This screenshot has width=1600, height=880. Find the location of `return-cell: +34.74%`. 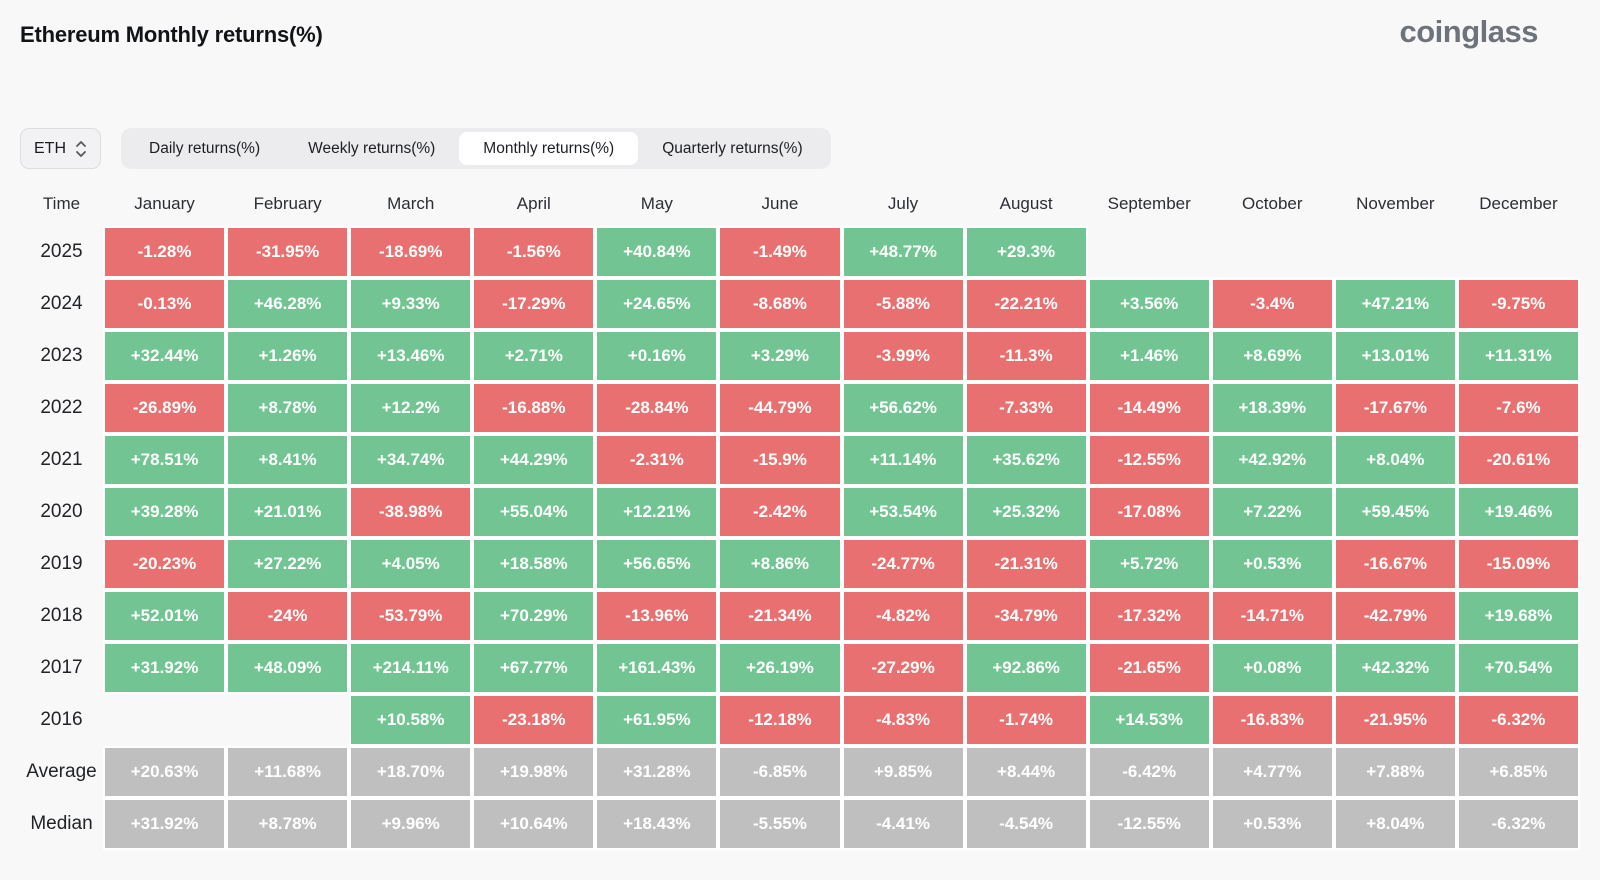

return-cell: +34.74% is located at coordinates (411, 460).